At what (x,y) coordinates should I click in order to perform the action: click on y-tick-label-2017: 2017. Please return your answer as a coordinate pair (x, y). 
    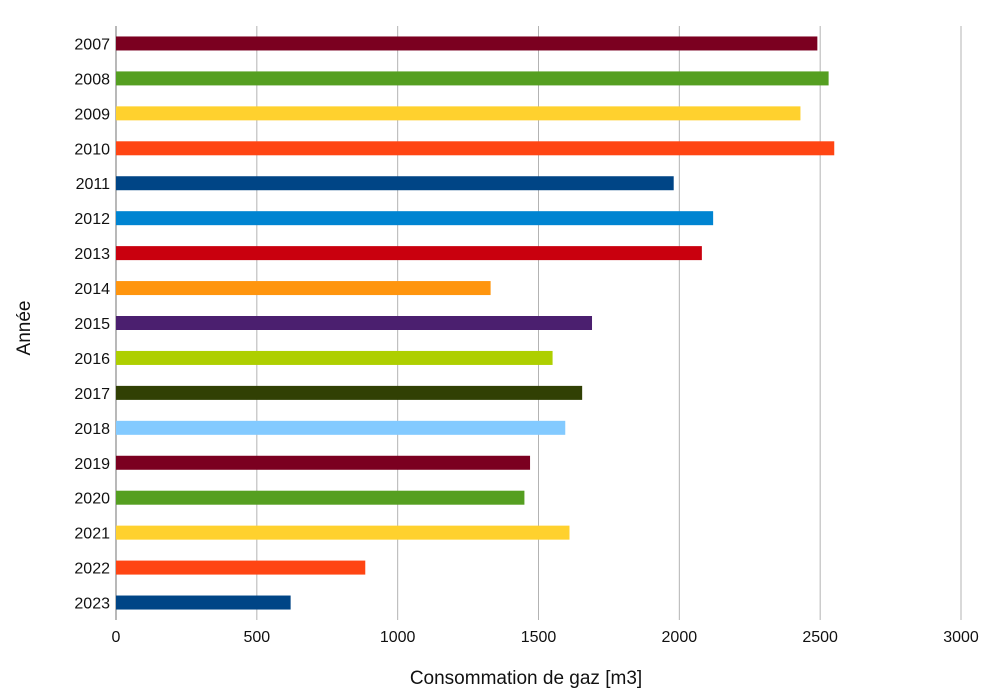
    Looking at the image, I should click on (92, 394).